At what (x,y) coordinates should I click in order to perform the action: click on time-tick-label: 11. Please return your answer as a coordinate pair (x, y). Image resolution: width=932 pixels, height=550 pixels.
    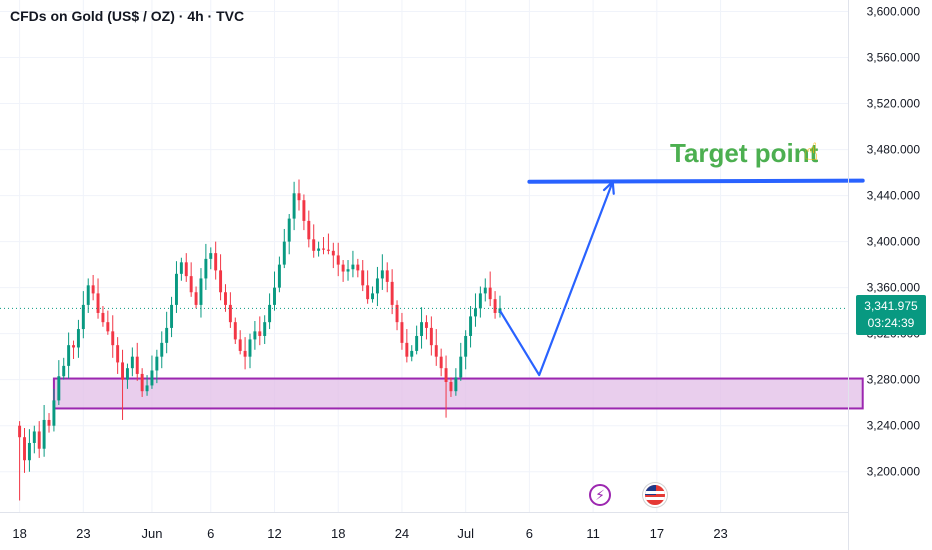
    Looking at the image, I should click on (593, 533).